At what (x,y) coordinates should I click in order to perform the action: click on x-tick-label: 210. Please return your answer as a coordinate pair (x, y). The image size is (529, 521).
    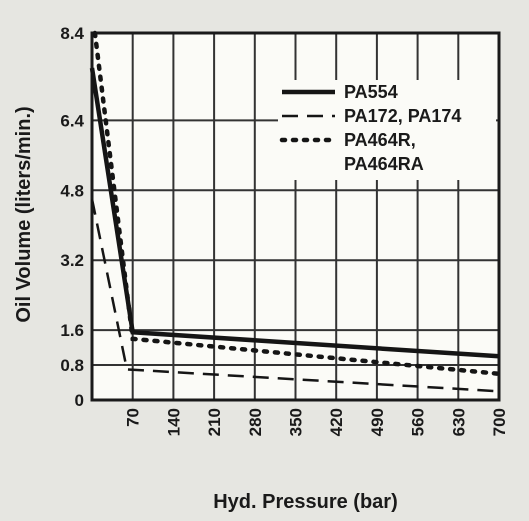
    Looking at the image, I should click on (214, 422).